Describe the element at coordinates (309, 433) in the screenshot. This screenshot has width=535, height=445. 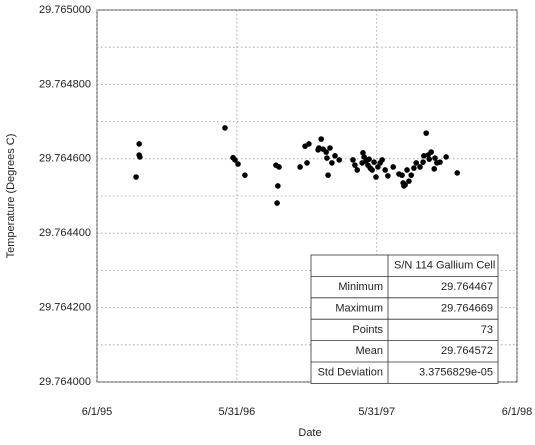
I see `x-axis-label: Date` at that location.